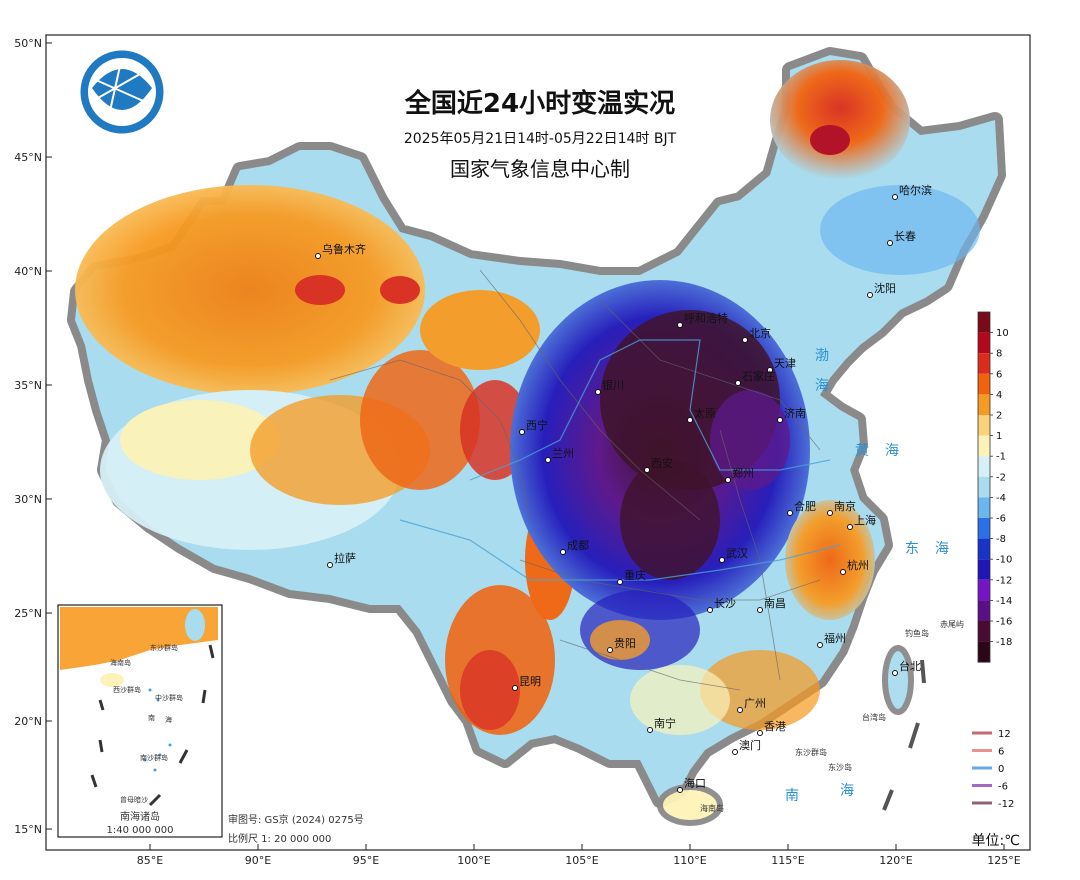 The height and width of the screenshot is (880, 1080). I want to click on island-label: 钓鱼岛, so click(917, 633).